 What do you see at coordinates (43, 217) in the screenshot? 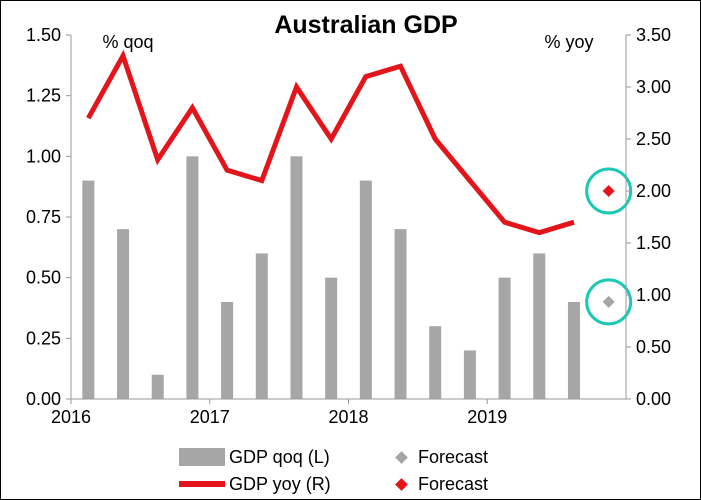
I see `left-tick-label: 0.75` at bounding box center [43, 217].